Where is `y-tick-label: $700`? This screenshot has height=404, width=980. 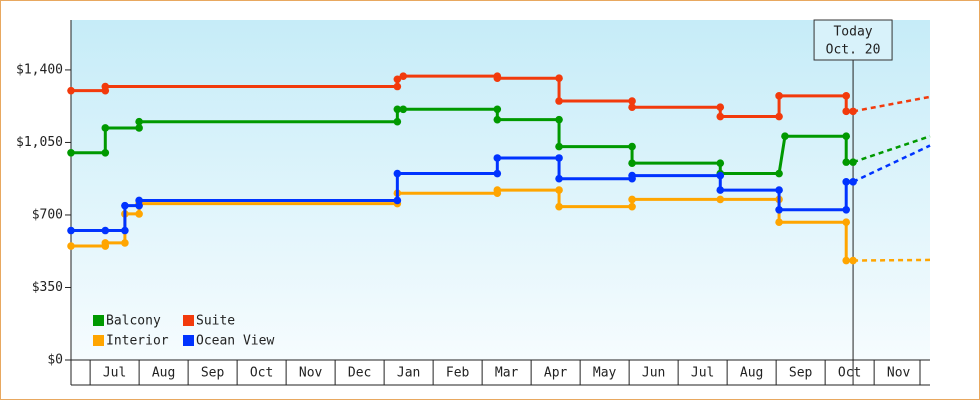 y-tick-label: $700 is located at coordinates (47, 214).